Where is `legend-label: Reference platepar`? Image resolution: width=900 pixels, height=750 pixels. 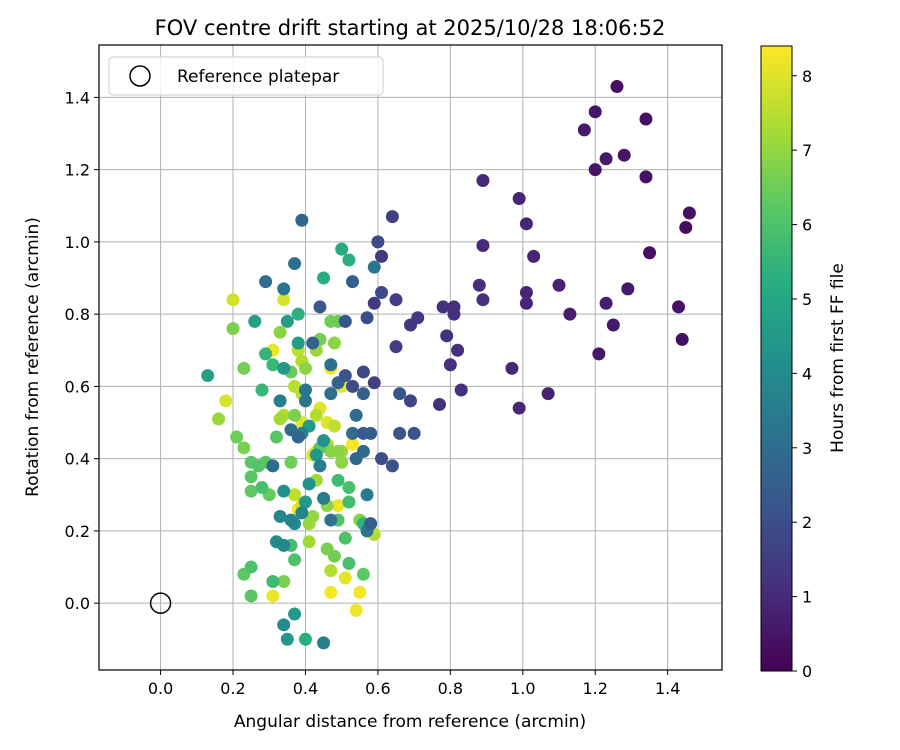 legend-label: Reference platepar is located at coordinates (258, 77).